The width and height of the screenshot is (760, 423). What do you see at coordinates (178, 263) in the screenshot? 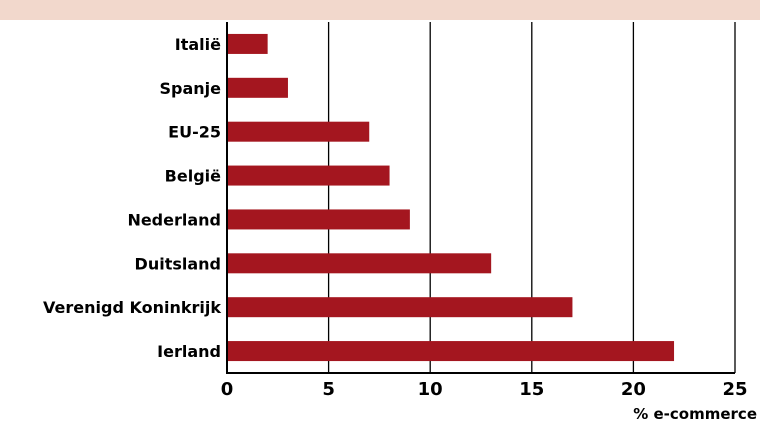
I see `category-label: Duitsland` at bounding box center [178, 263].